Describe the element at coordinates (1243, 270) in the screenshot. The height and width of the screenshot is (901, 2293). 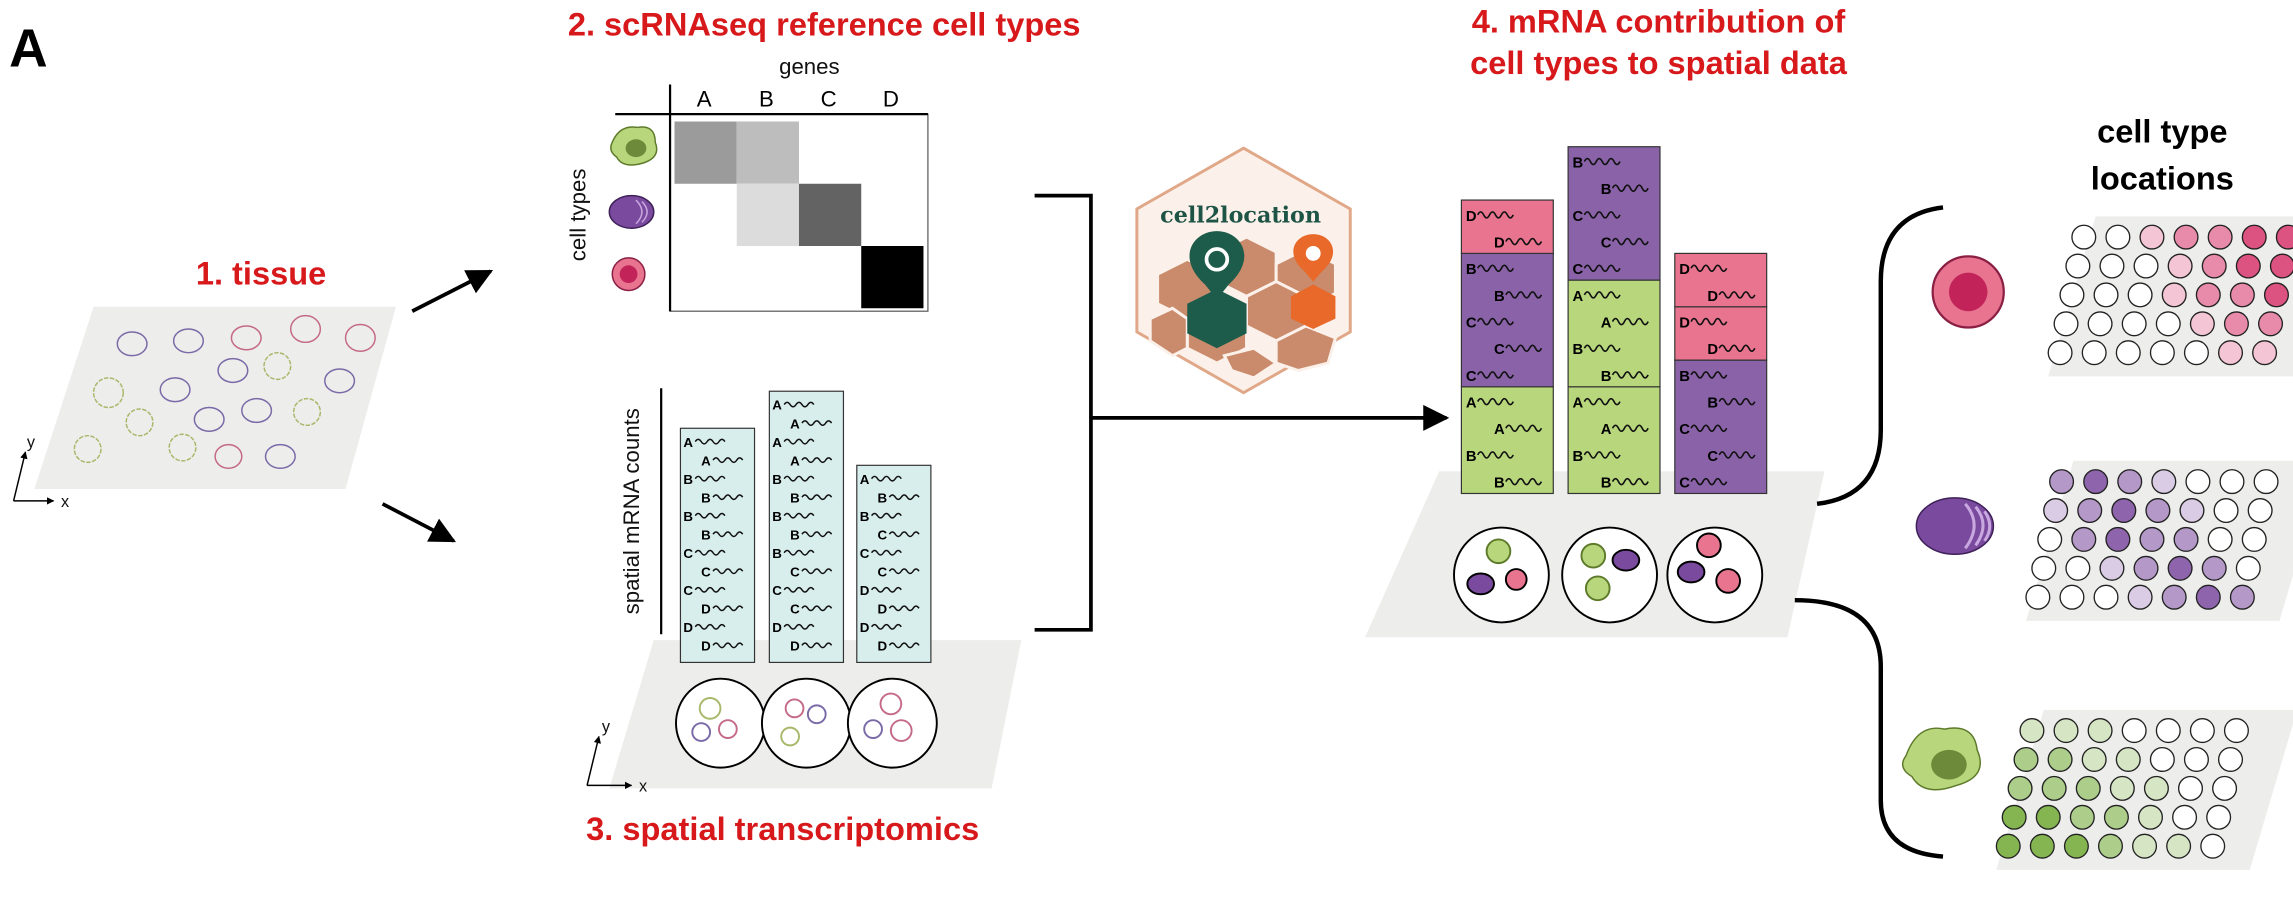
I see `logo: cell2location` at that location.